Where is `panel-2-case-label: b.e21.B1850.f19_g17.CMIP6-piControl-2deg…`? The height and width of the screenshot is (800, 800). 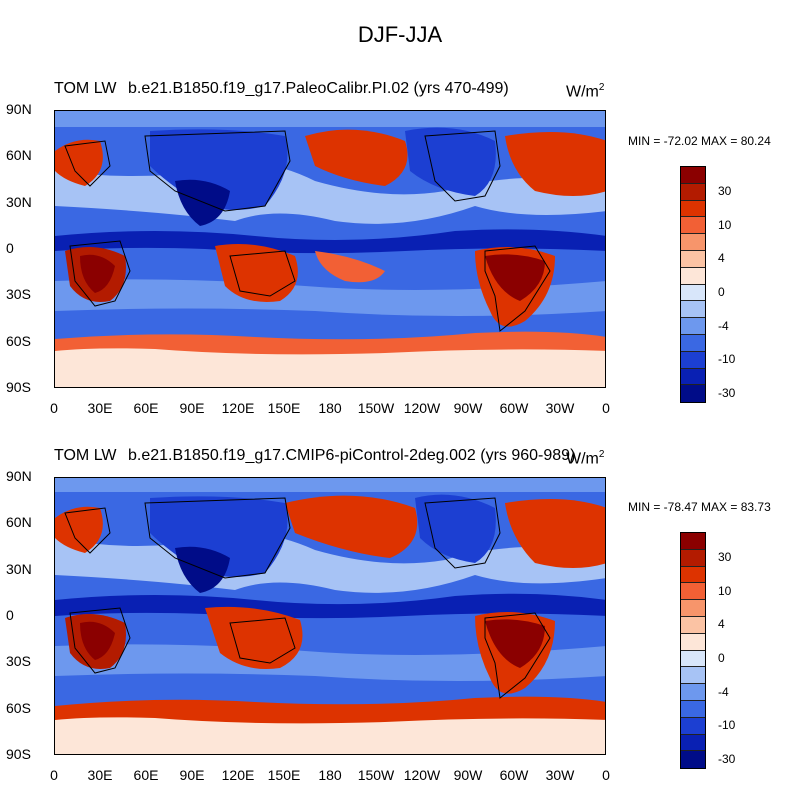 panel-2-case-label: b.e21.B1850.f19_g17.CMIP6-piControl-2deg… is located at coordinates (352, 455).